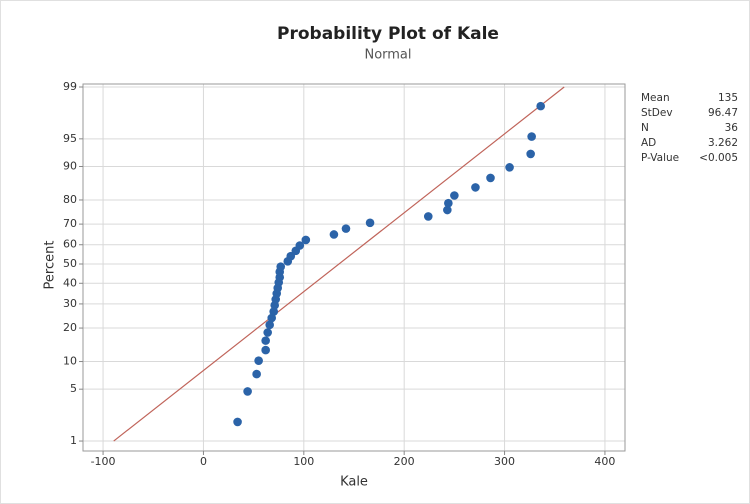 The height and width of the screenshot is (504, 750). What do you see at coordinates (604, 461) in the screenshot?
I see `x-tick-label: 400` at bounding box center [604, 461].